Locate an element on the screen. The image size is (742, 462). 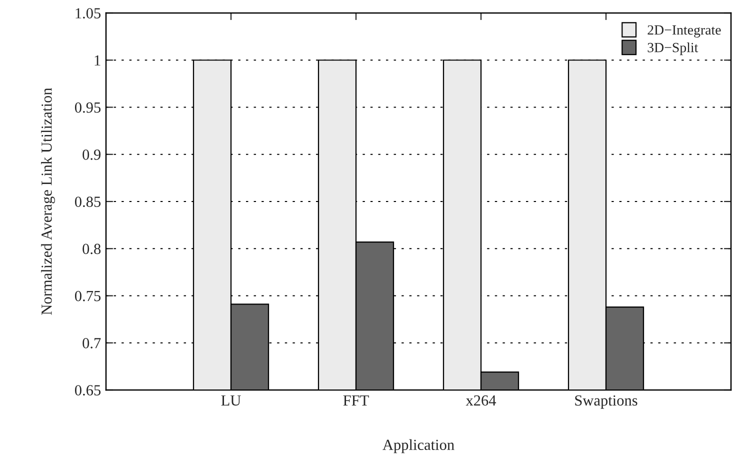
y-tick-label: 0.75 is located at coordinates (87, 296).